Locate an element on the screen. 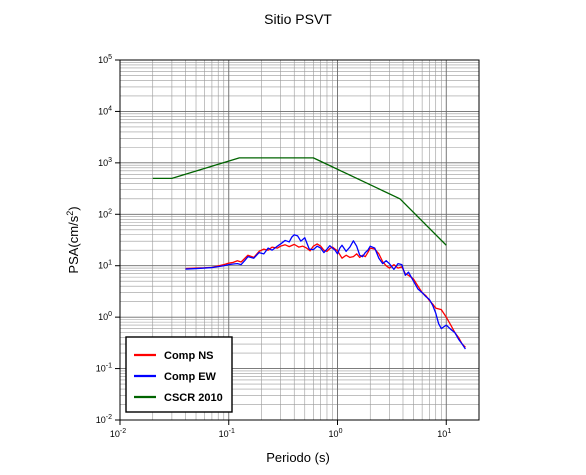 The width and height of the screenshot is (586, 475). y-tick-label: 10⁰ is located at coordinates (105, 316).